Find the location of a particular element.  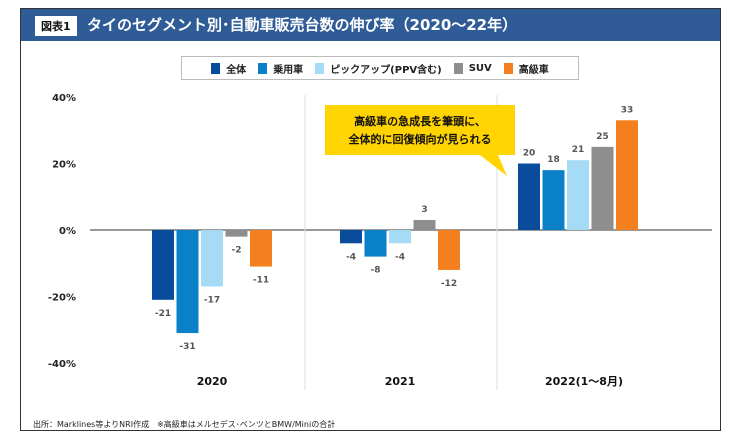

legend-item: 全体 is located at coordinates (228, 68).